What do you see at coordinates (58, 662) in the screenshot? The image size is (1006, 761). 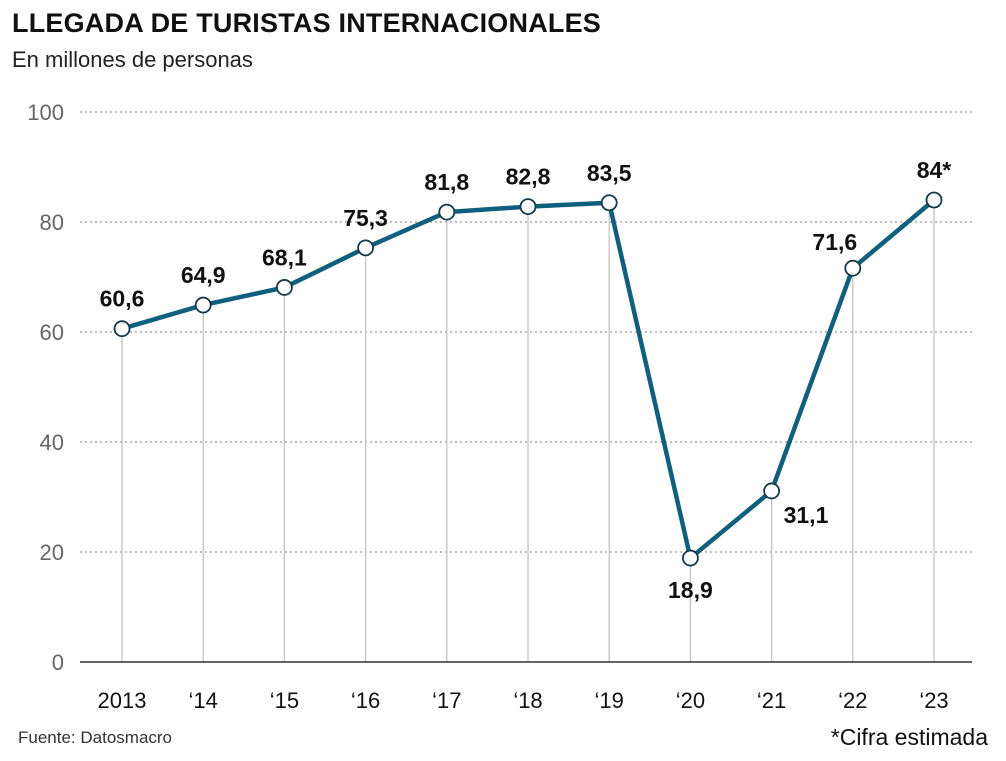 I see `y-tick-label: 0` at bounding box center [58, 662].